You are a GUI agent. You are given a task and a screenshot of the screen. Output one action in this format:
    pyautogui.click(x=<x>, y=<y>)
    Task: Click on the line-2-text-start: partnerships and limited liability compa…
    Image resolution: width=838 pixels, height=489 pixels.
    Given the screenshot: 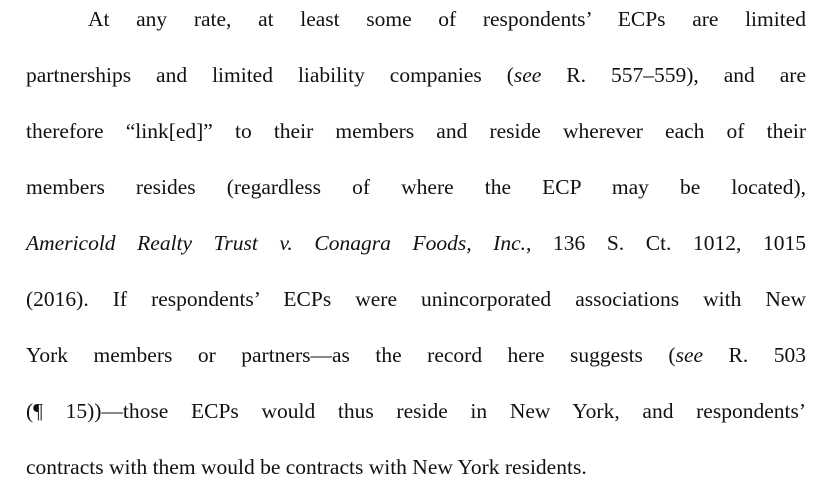 What is the action you would take?
    pyautogui.click(x=270, y=75)
    